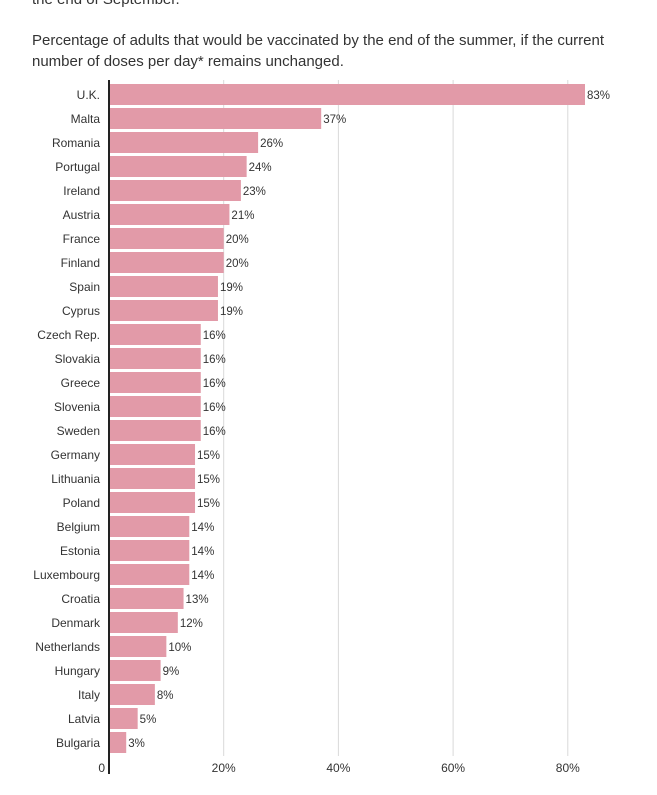 This screenshot has height=795, width=657. What do you see at coordinates (78, 527) in the screenshot?
I see `category-label: Belgium` at bounding box center [78, 527].